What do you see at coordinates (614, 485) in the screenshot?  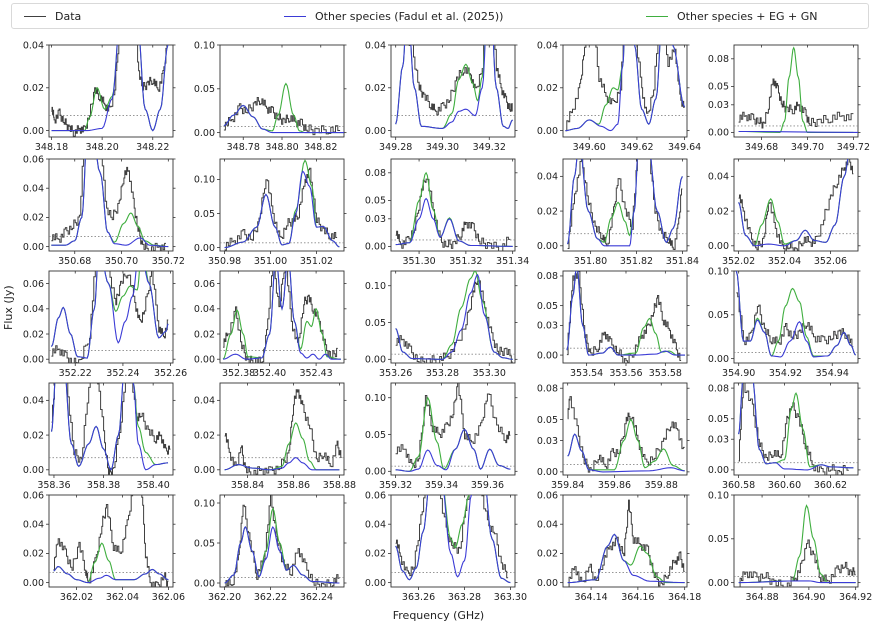 I see `x-tick-label: 359.86` at bounding box center [614, 485].